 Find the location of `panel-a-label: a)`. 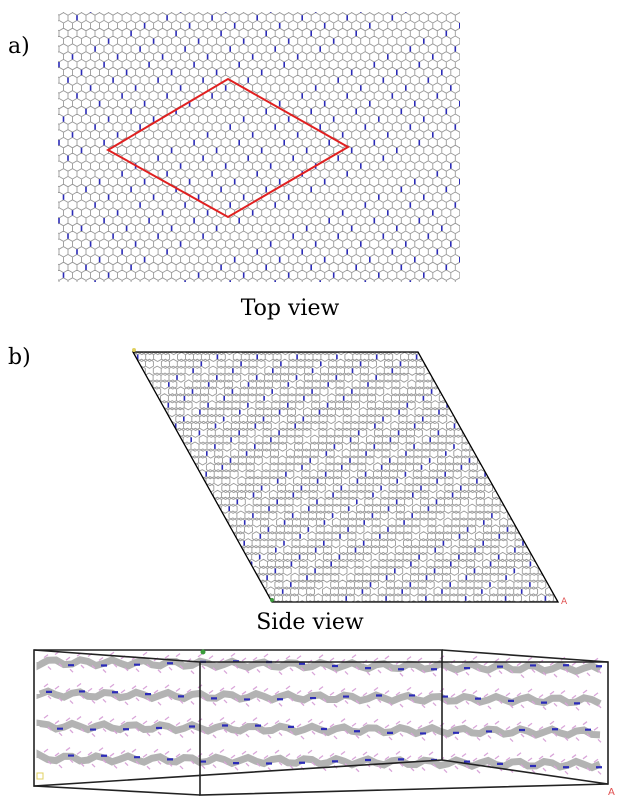

panel-a-label: a) is located at coordinates (19, 46).